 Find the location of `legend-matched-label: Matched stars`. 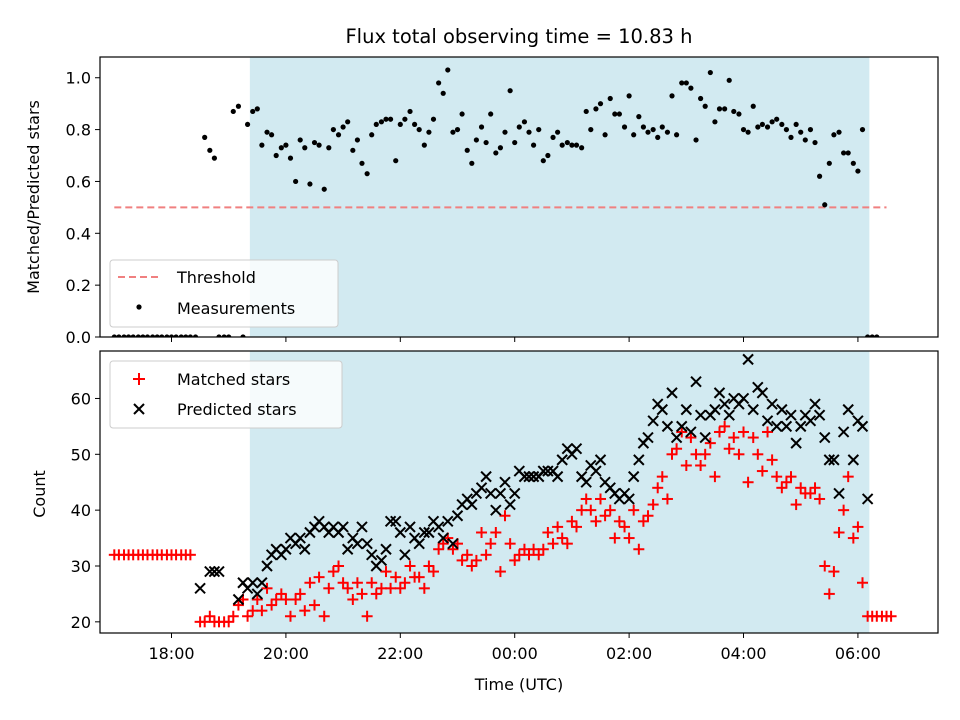

legend-matched-label: Matched stars is located at coordinates (233, 379).